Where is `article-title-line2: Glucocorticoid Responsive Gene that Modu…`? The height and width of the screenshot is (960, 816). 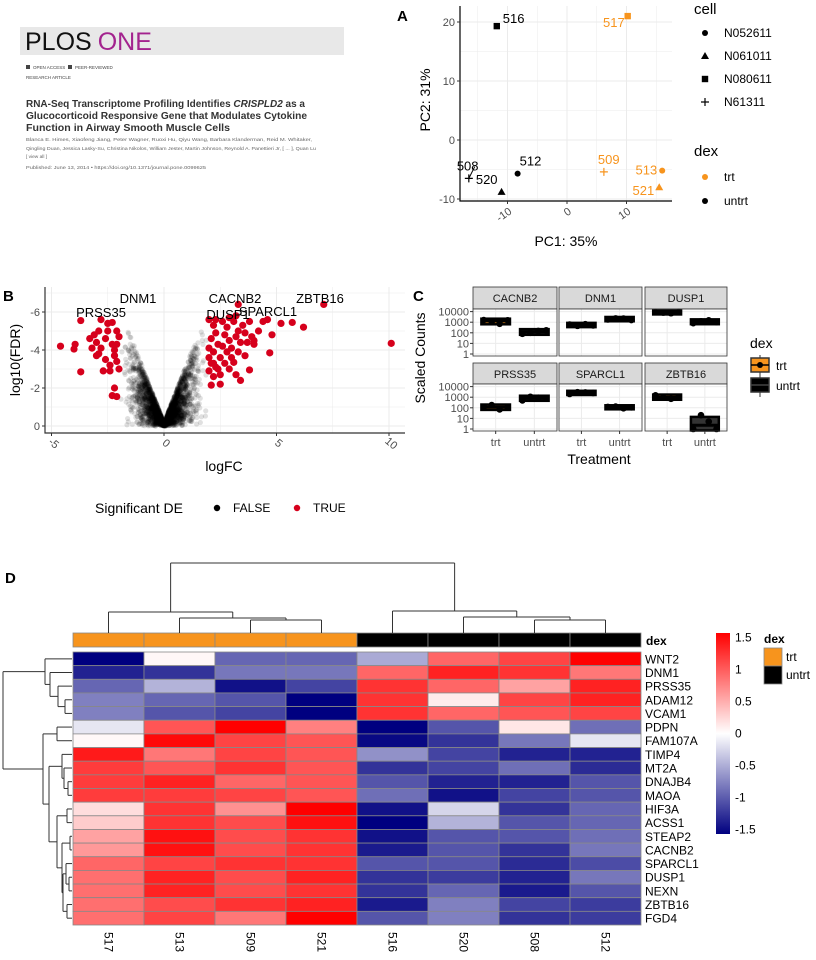 article-title-line2: Glucocorticoid Responsive Gene that Modu… is located at coordinates (166, 116).